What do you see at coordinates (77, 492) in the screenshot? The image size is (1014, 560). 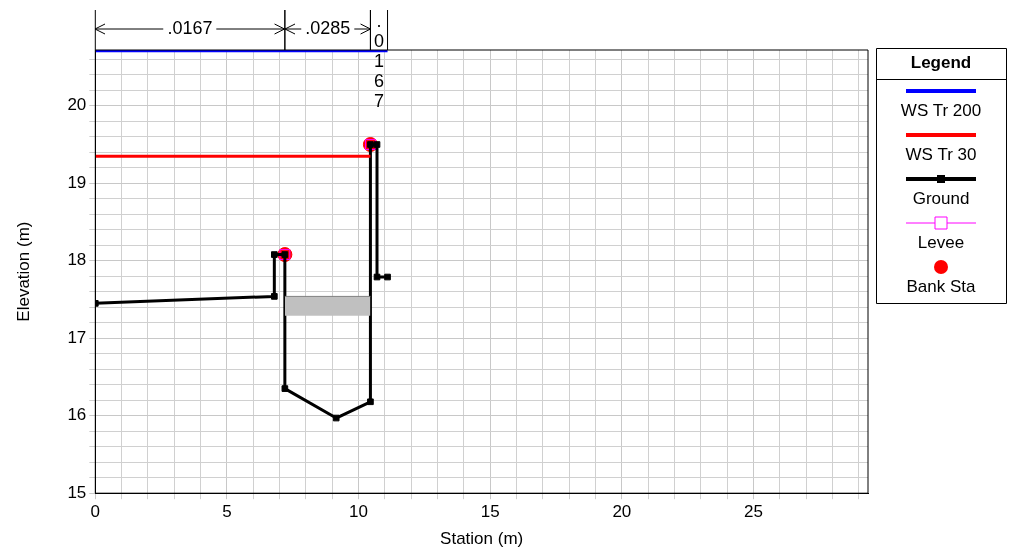 I see `y-tick-label: 15` at bounding box center [77, 492].